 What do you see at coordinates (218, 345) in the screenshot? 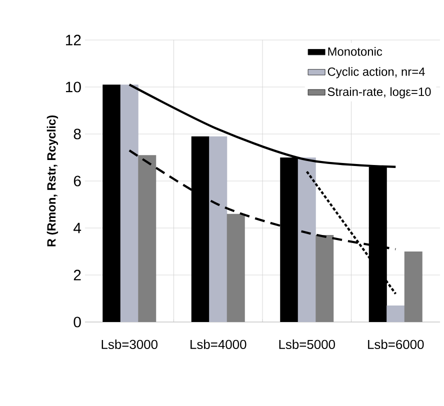
I see `x-tick-label: Lsb=4000` at bounding box center [218, 345].